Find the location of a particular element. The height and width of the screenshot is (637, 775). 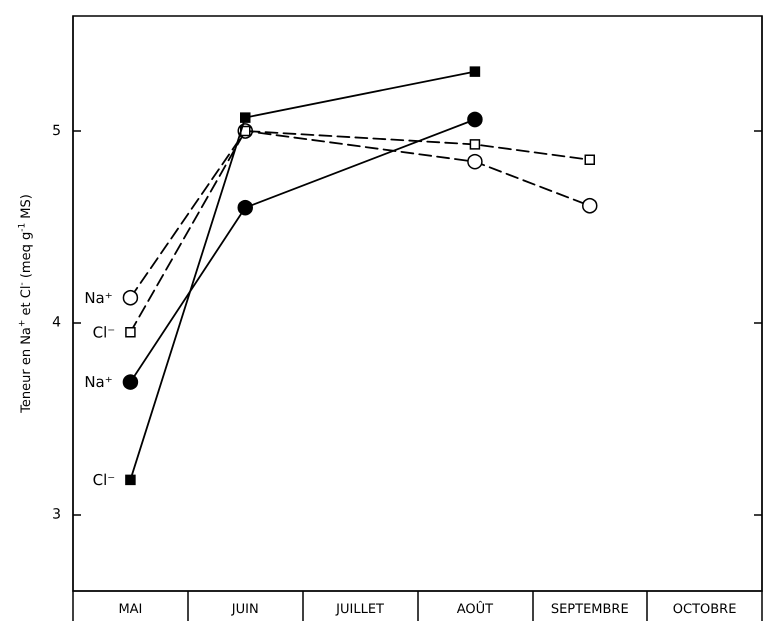

x-tick-label: MAI is located at coordinates (130, 609).